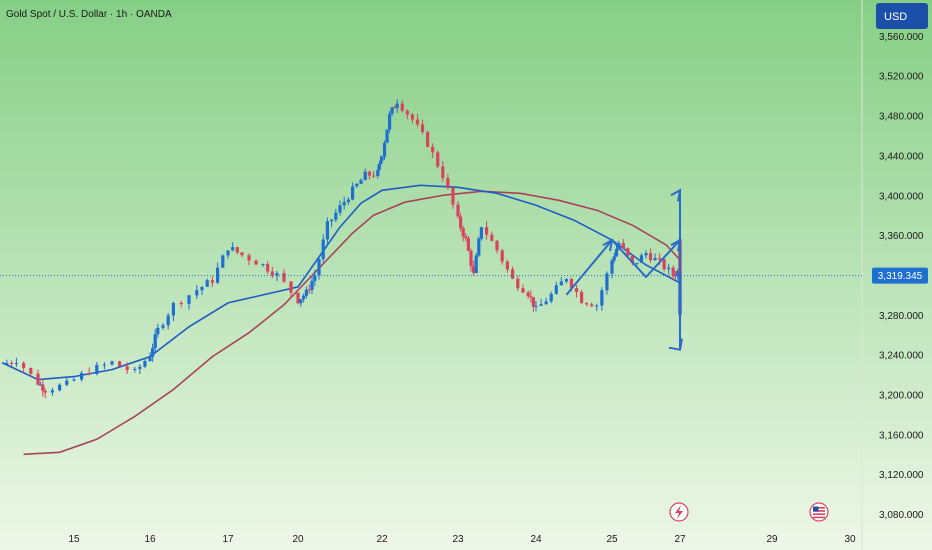  I want to click on currency-button: USD, so click(902, 16).